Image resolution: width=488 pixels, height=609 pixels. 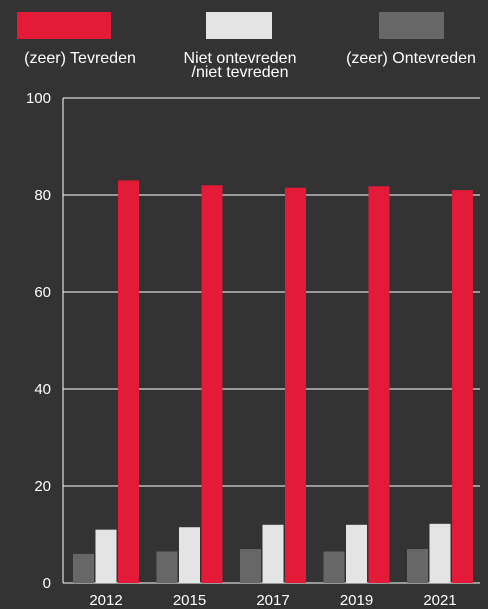 I want to click on x-tick-label-2017: 2017, so click(x=272, y=600).